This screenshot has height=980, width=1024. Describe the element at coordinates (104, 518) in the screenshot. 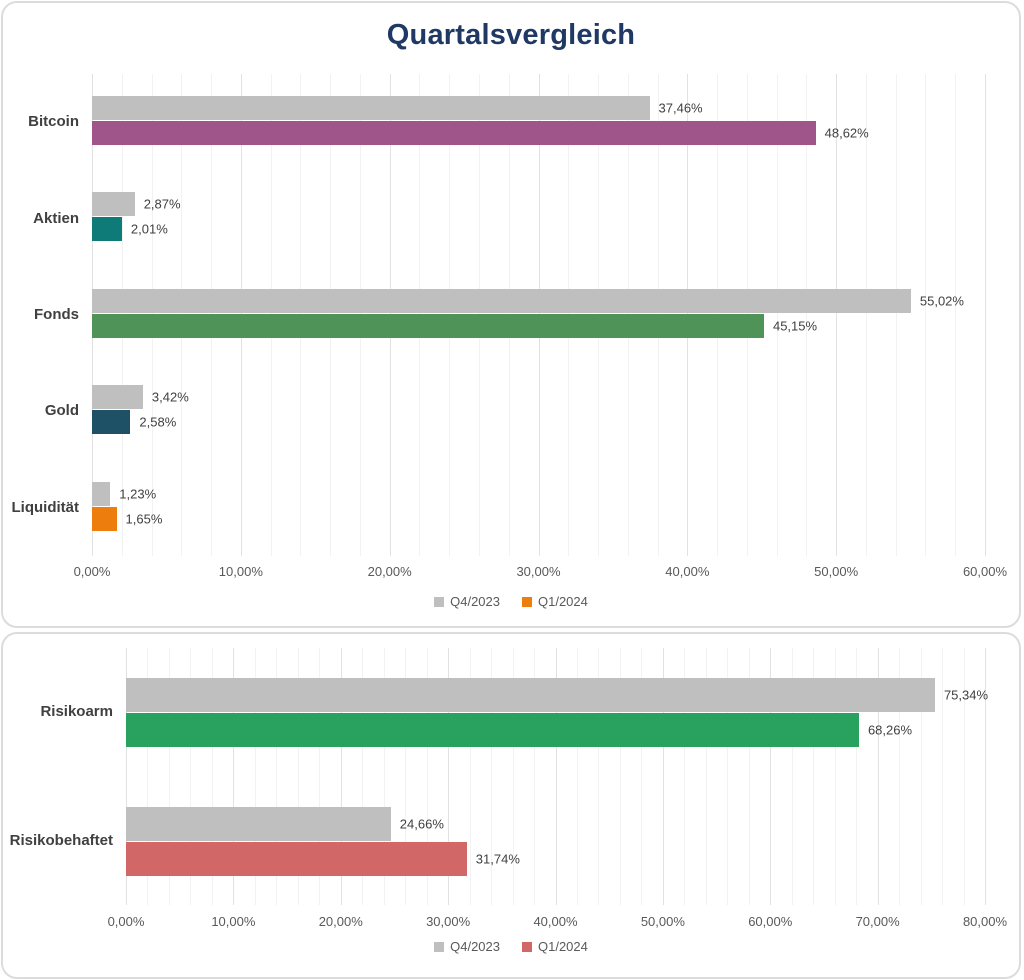

I see `bar-liquidit-t-q1-2024` at that location.